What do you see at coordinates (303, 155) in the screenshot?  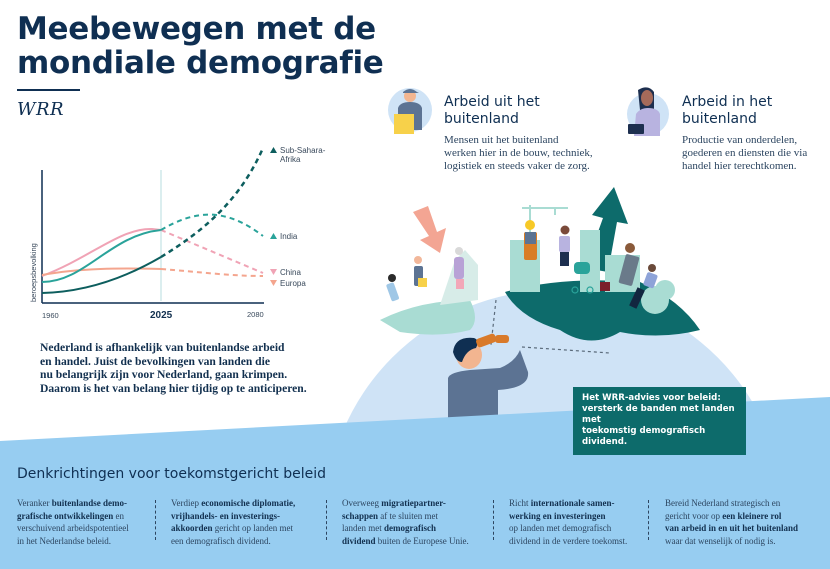 I see `legend-sub-sahara-afrika: Sub-Sahara-Afrika` at bounding box center [303, 155].